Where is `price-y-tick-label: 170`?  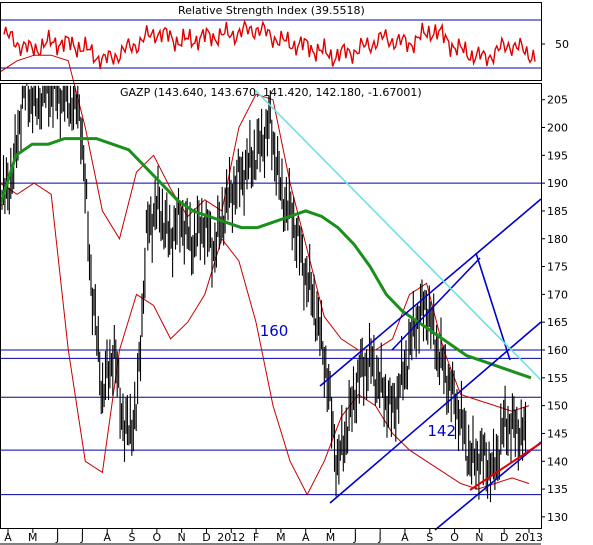 price-y-tick-label: 170 is located at coordinates (557, 294).